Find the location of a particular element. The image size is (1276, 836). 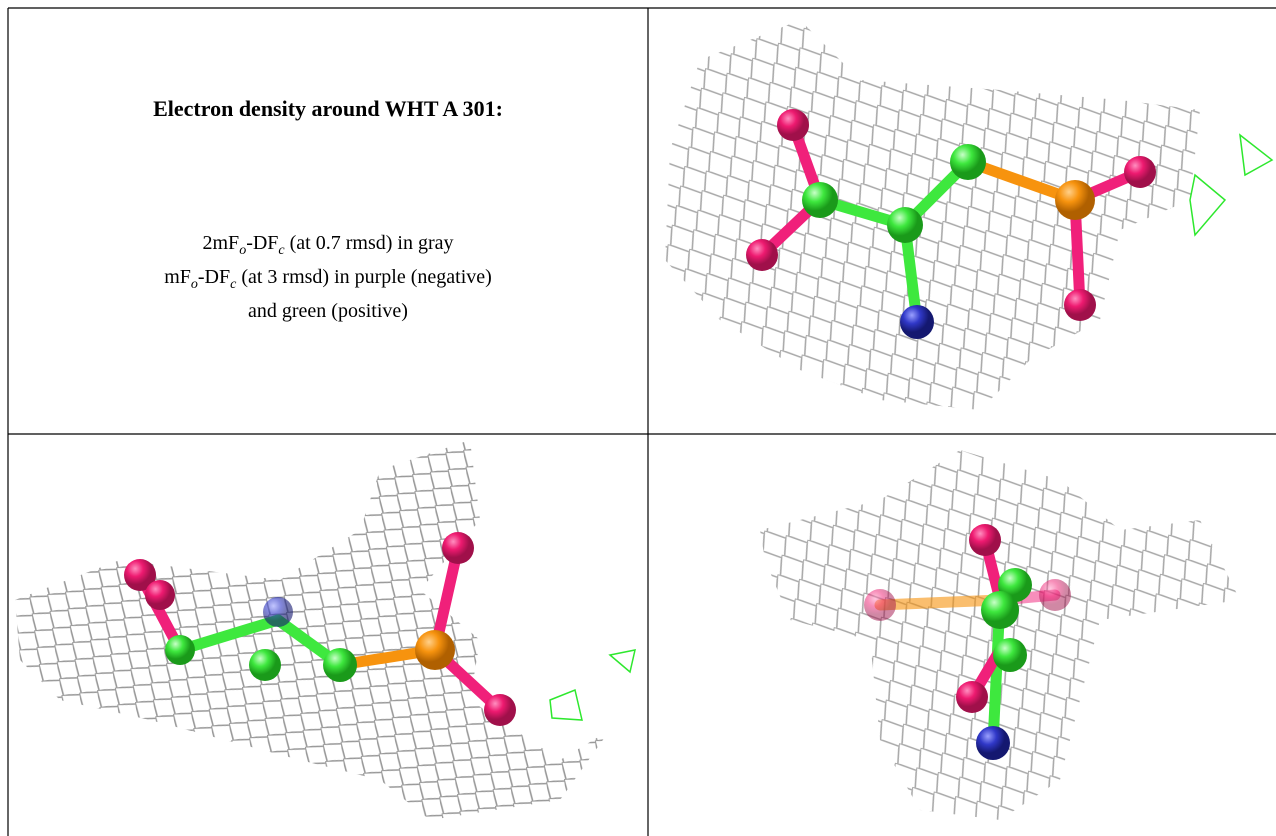

description-line: 2mFo-DFc (at 0.7 rmsd) in gray is located at coordinates (328, 247).